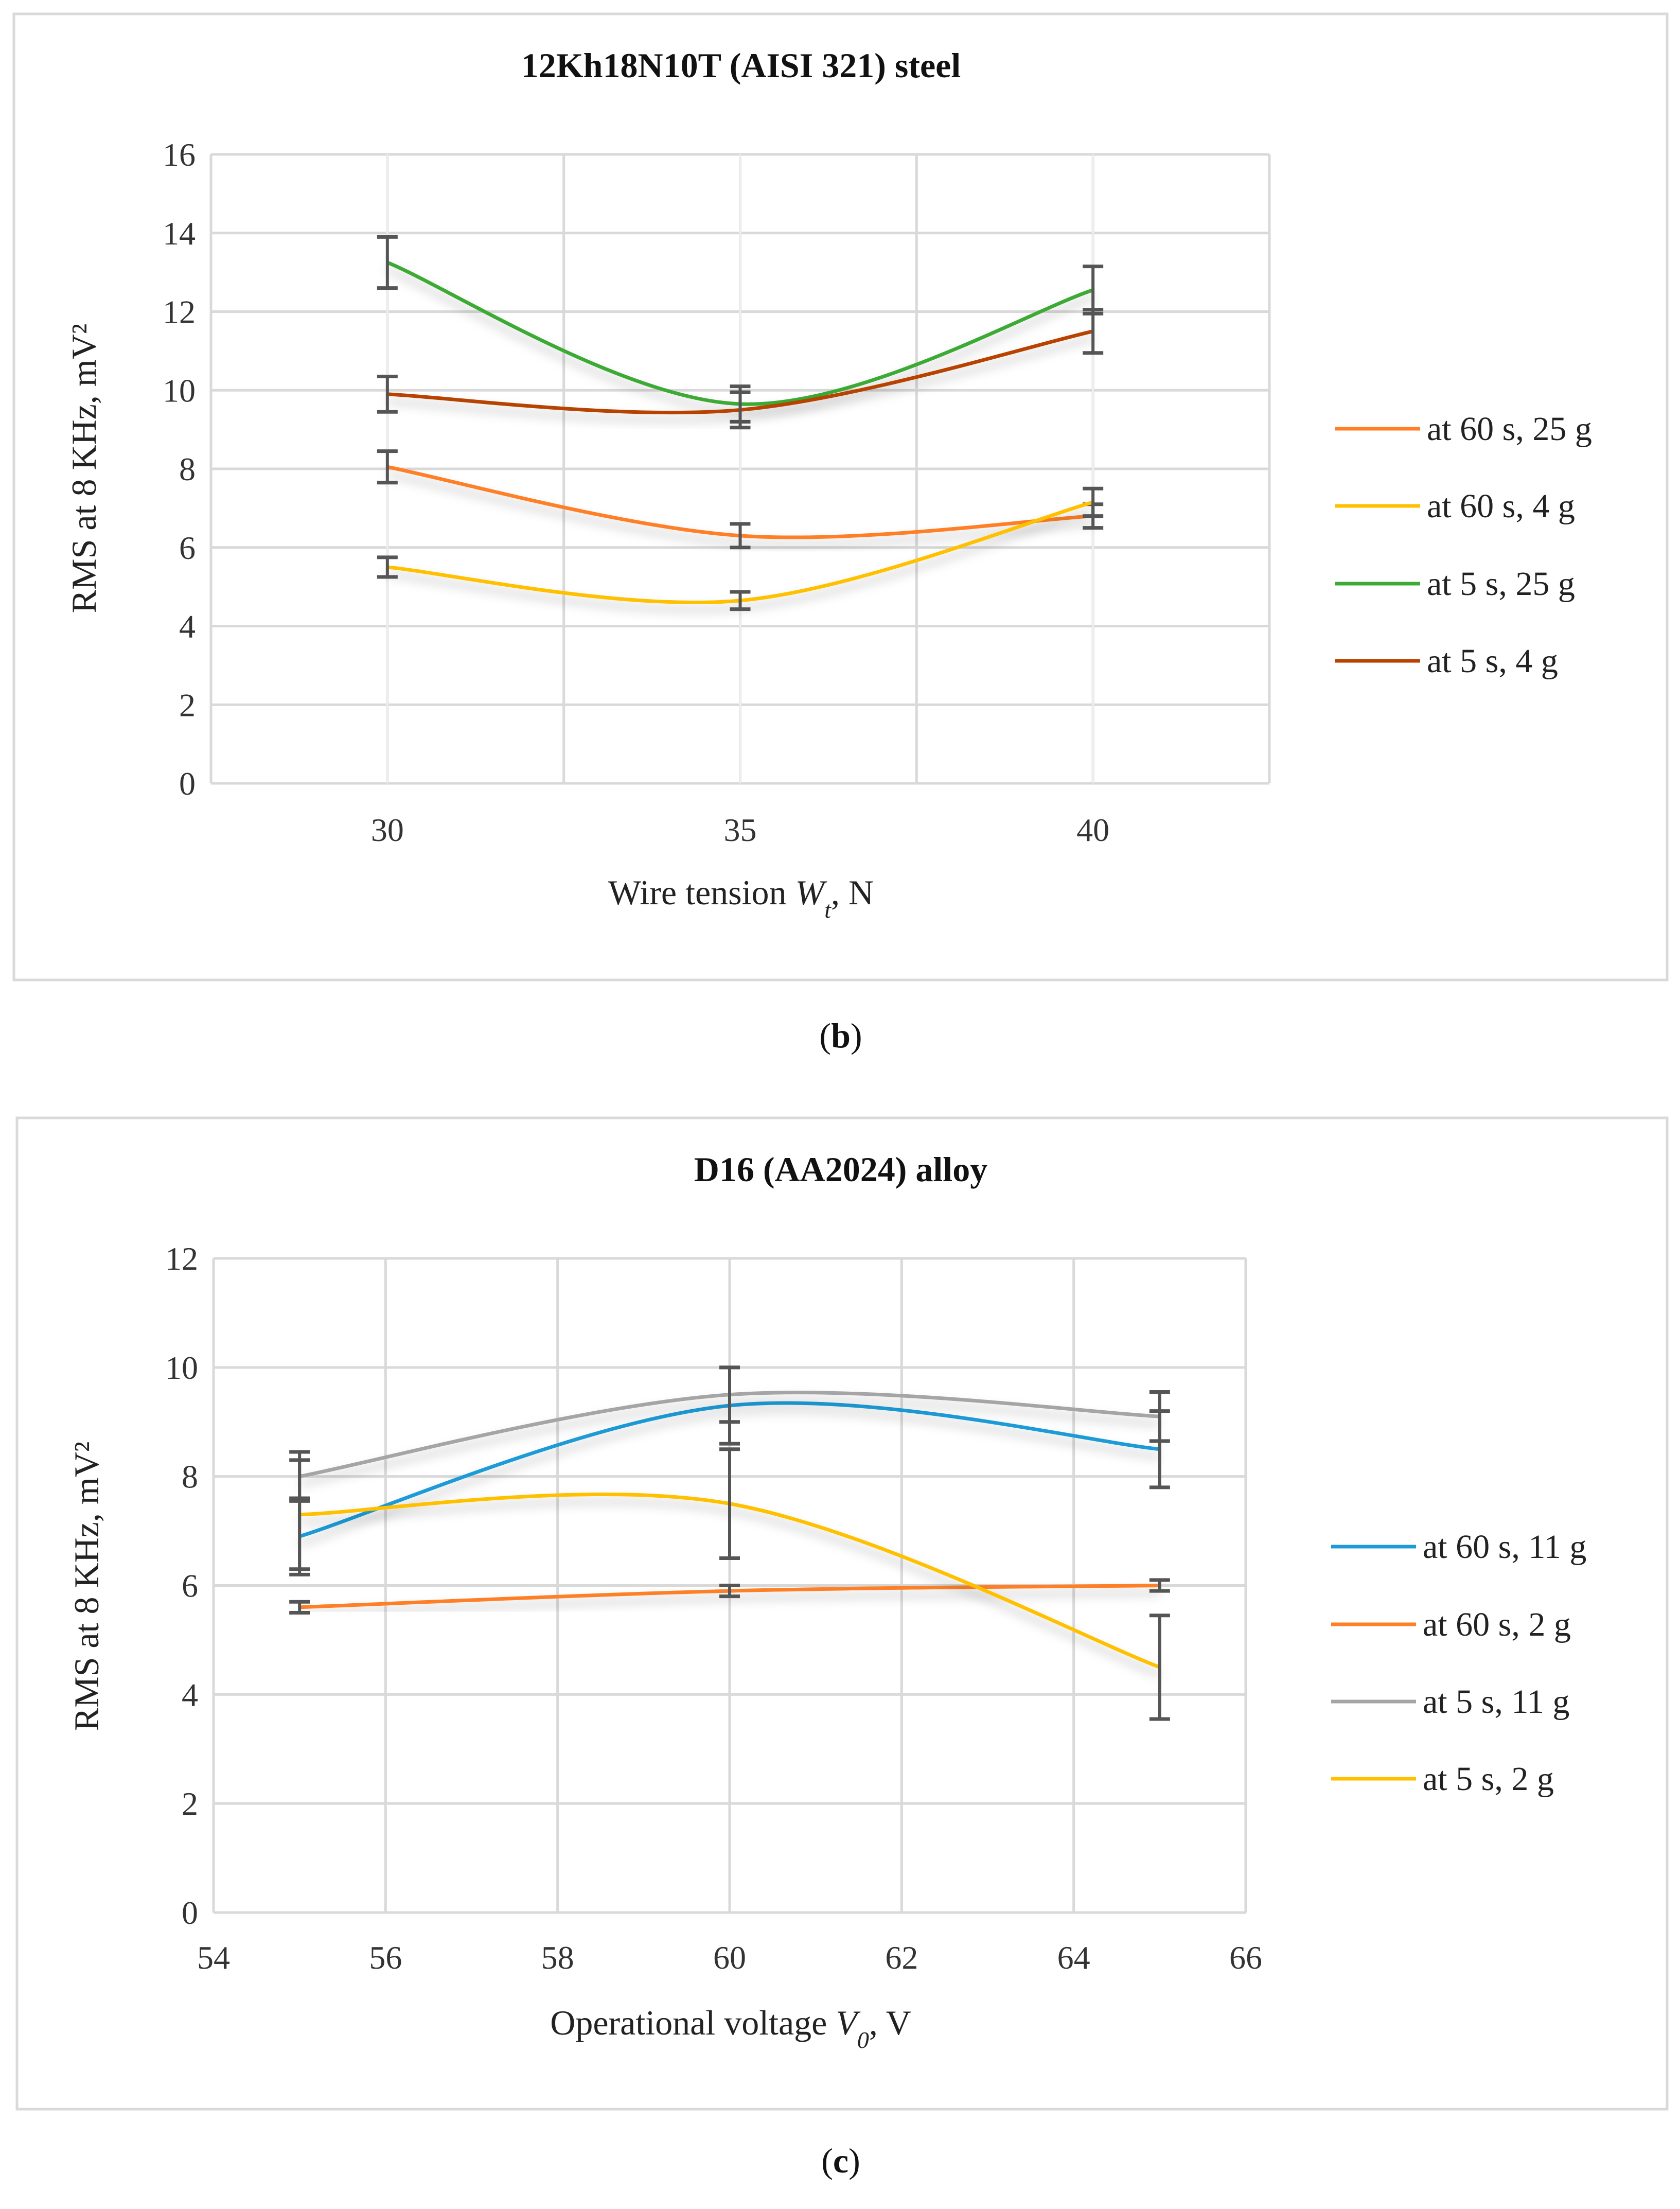 This screenshot has width=1680, height=2209. What do you see at coordinates (1073, 1958) in the screenshot?
I see `x-tick-label: 64` at bounding box center [1073, 1958].